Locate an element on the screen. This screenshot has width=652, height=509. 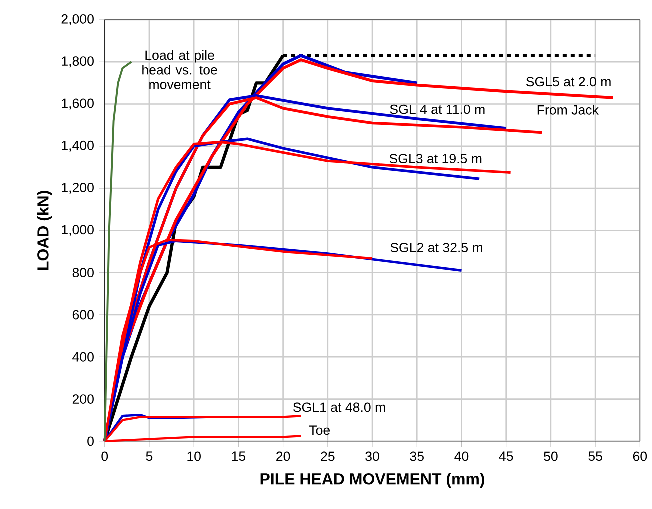
x-tick-label: 5 is located at coordinates (149, 456).